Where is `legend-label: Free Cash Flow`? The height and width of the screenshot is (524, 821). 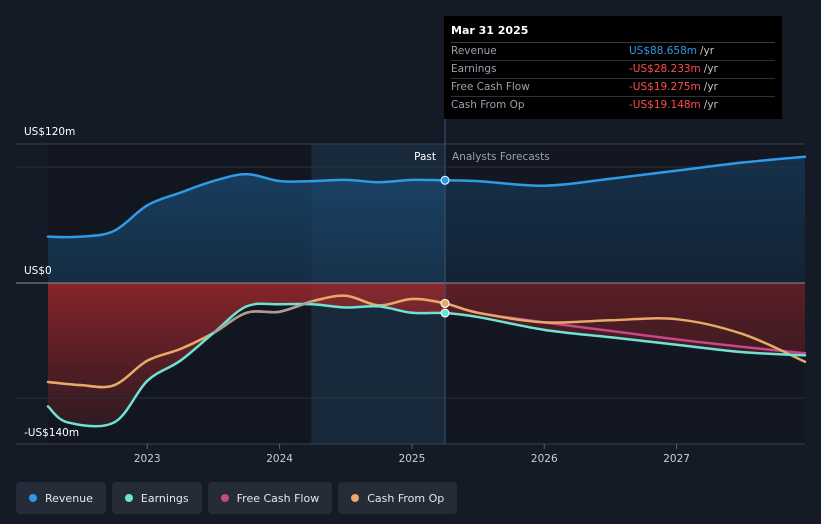 legend-label: Free Cash Flow is located at coordinates (278, 498).